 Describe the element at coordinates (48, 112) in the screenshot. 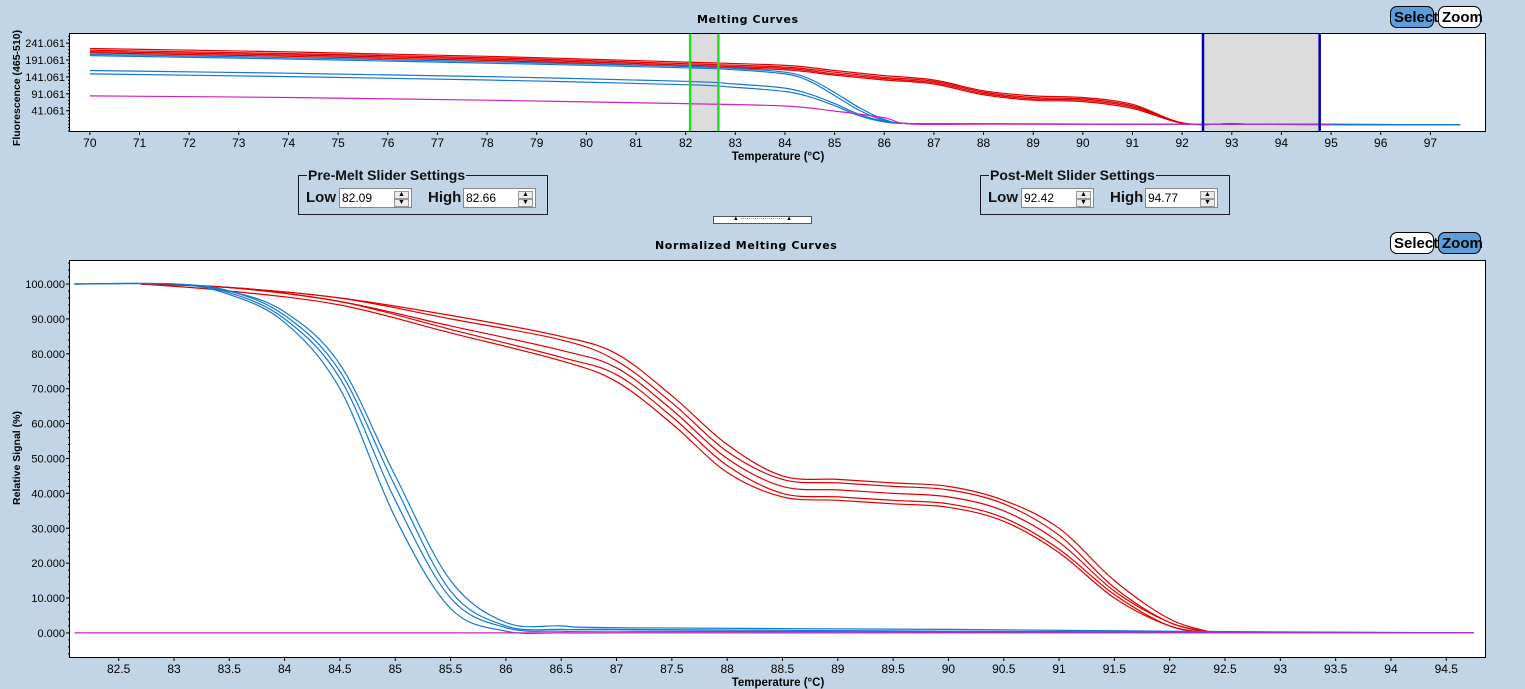

I see `y-tick-label: 41.061` at that location.